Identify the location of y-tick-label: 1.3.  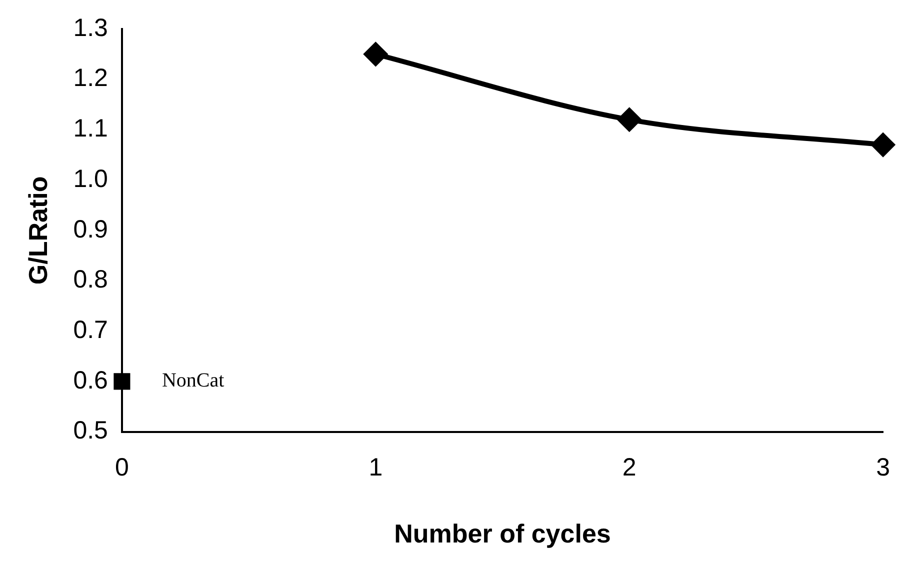
(90, 28).